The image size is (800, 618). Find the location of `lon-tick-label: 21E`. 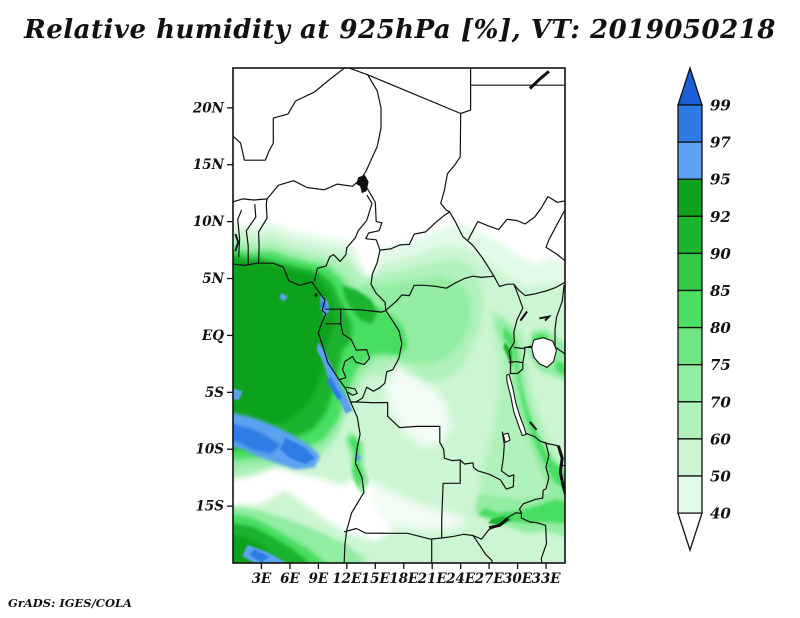

lon-tick-label: 21E is located at coordinates (432, 579).